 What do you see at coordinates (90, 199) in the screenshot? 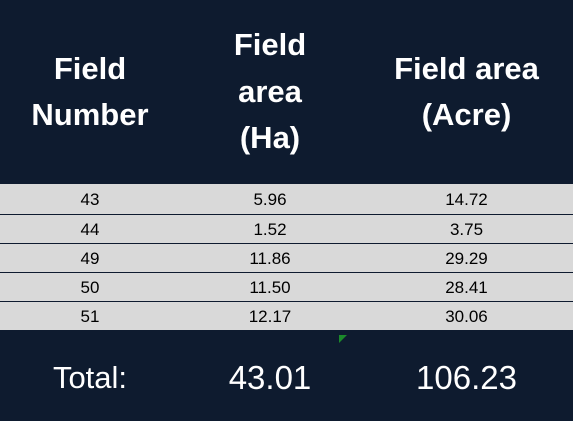
I see `cell-field-number: 43` at bounding box center [90, 199].